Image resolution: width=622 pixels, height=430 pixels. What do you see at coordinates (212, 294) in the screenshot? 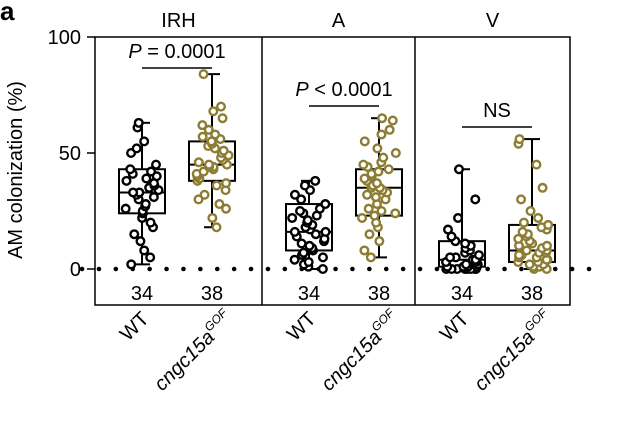
I see `panel-irh-mutant-n-label: 38` at bounding box center [212, 294].